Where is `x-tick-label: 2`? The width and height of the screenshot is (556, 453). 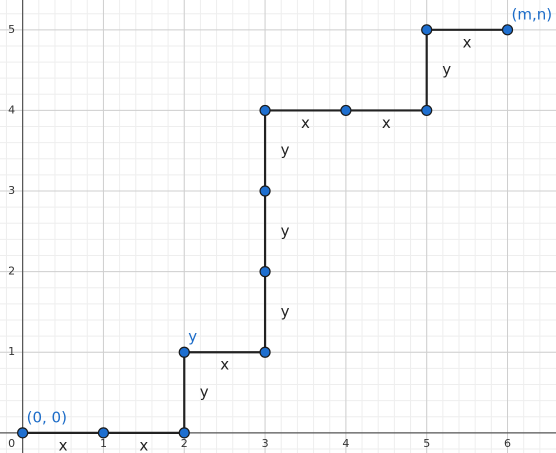 x-tick-label: 2 is located at coordinates (184, 443).